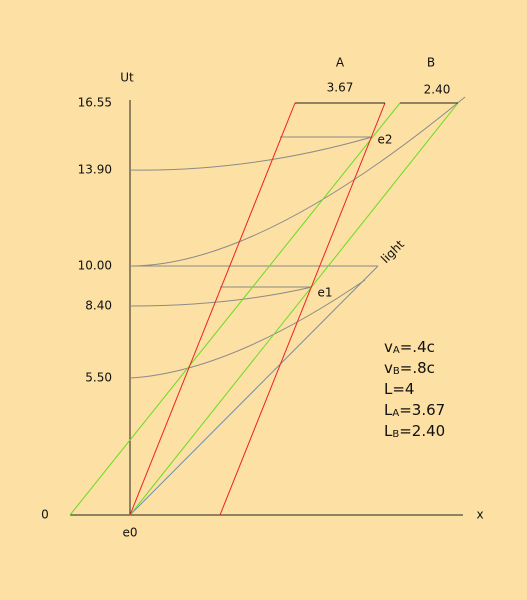 The image size is (527, 600). I want to click on event-label: e0, so click(129, 533).